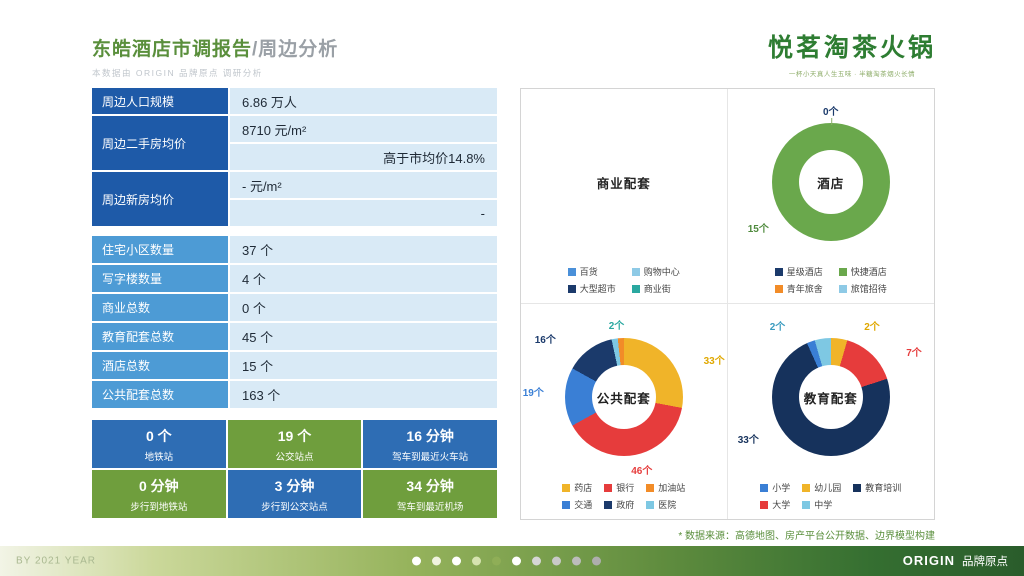 The height and width of the screenshot is (576, 1024). What do you see at coordinates (363, 278) in the screenshot?
I see `stat-value: 4 个` at bounding box center [363, 278].